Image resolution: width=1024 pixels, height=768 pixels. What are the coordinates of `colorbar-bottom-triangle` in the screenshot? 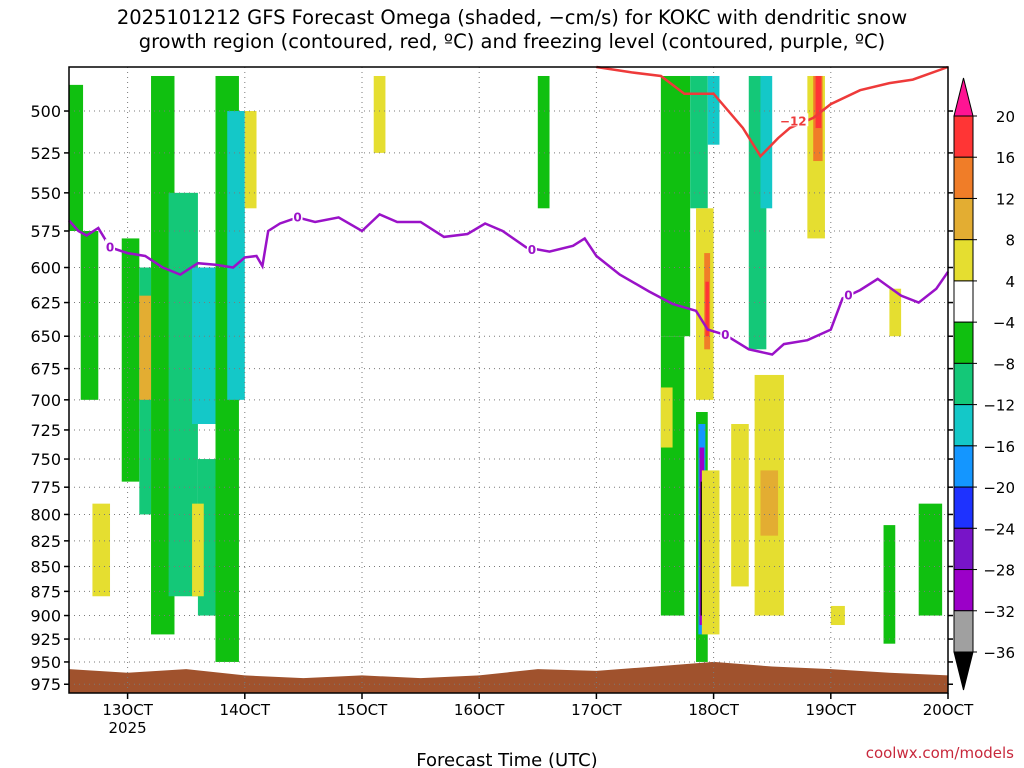 It's located at (963, 671).